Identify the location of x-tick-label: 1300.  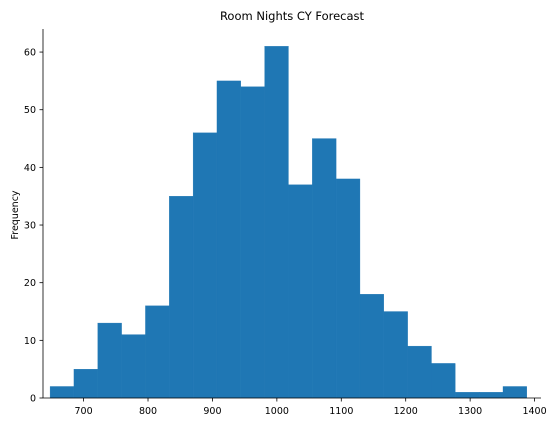
(470, 411).